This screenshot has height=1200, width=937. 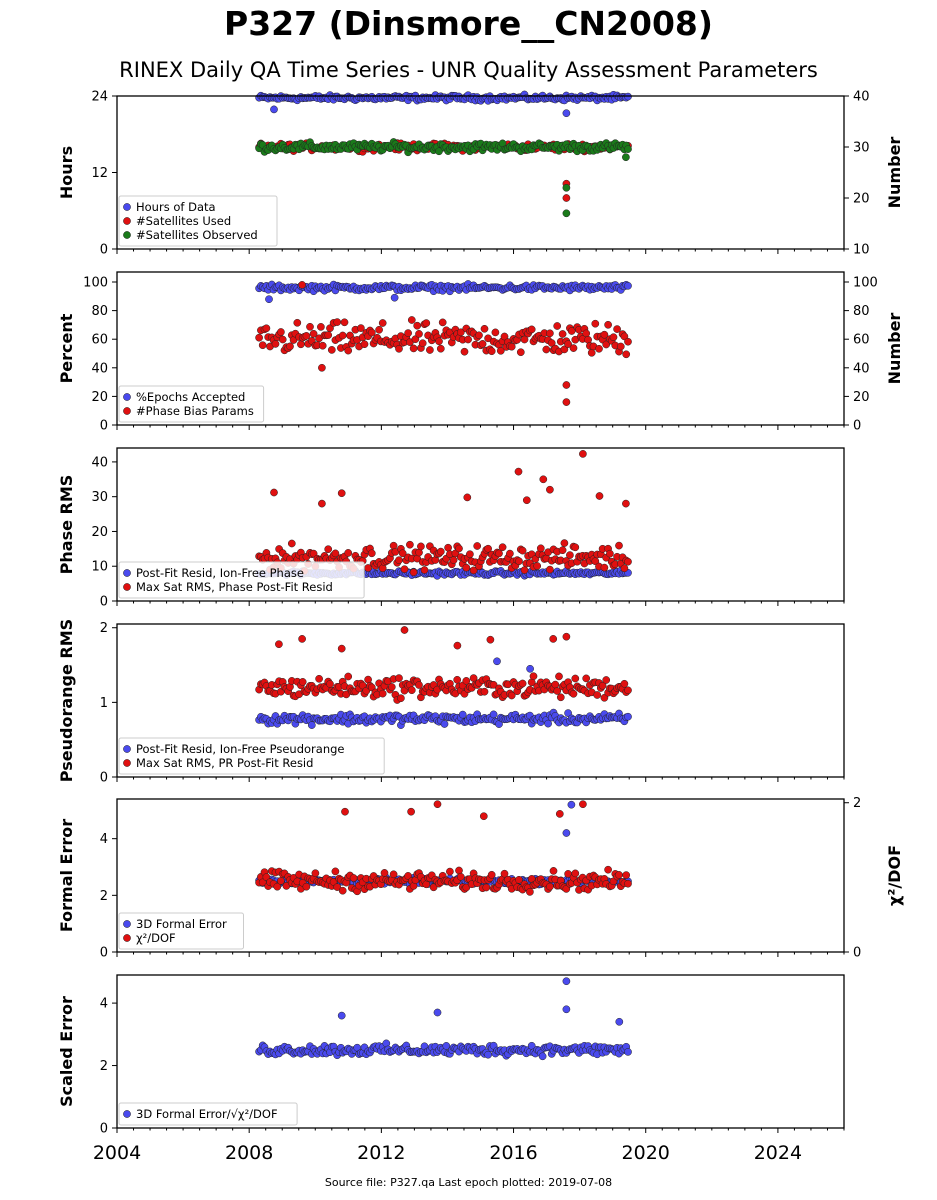 What do you see at coordinates (865, 283) in the screenshot?
I see `y2-tick-label: 100` at bounding box center [865, 283].